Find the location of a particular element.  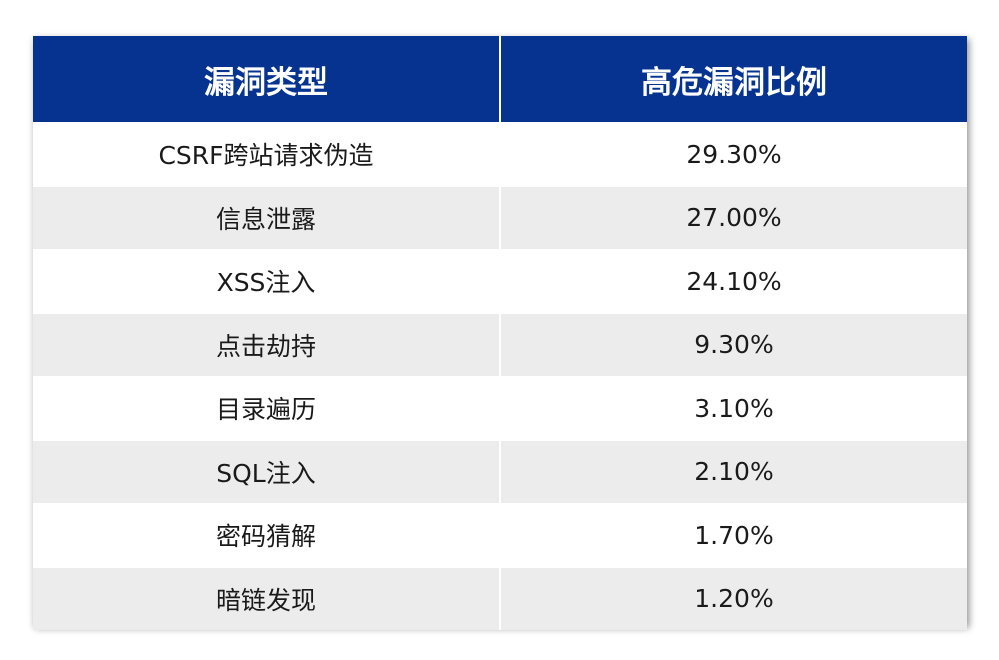

table-row: 目录遍历 3.10% is located at coordinates (500, 408).